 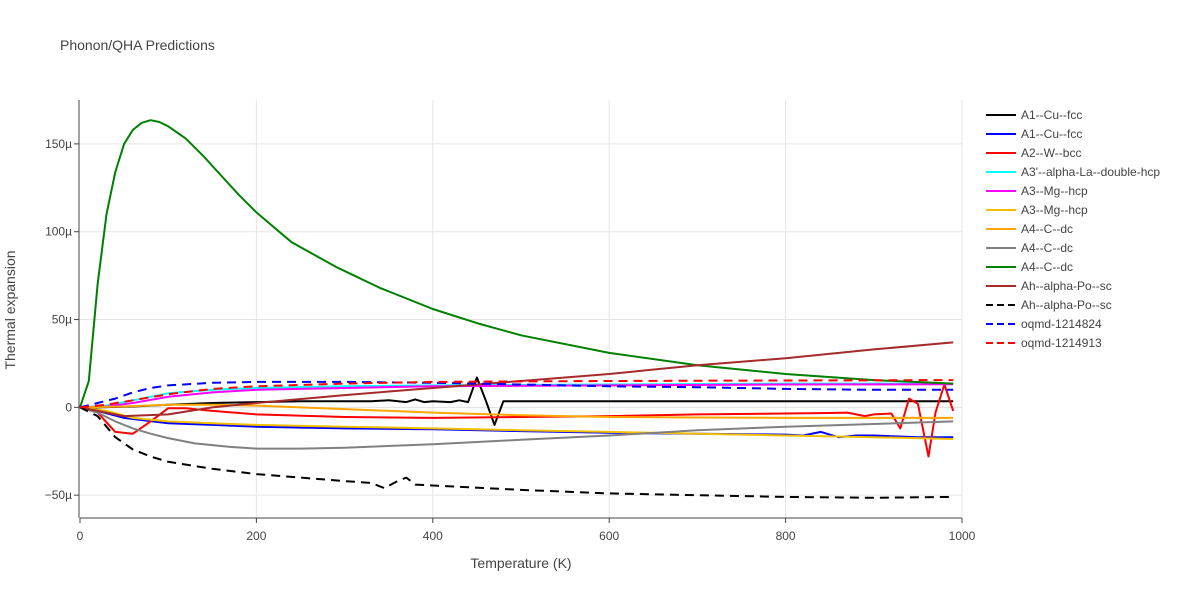 What do you see at coordinates (1051, 153) in the screenshot?
I see `legend-label: A2--W--bcc` at bounding box center [1051, 153].